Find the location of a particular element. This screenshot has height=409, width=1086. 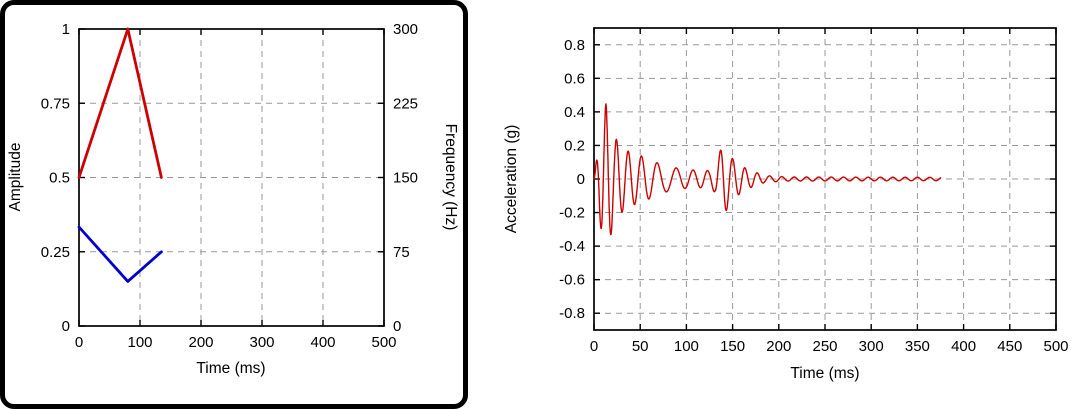

y-tick-label-left: 0.5 is located at coordinates (59, 178).